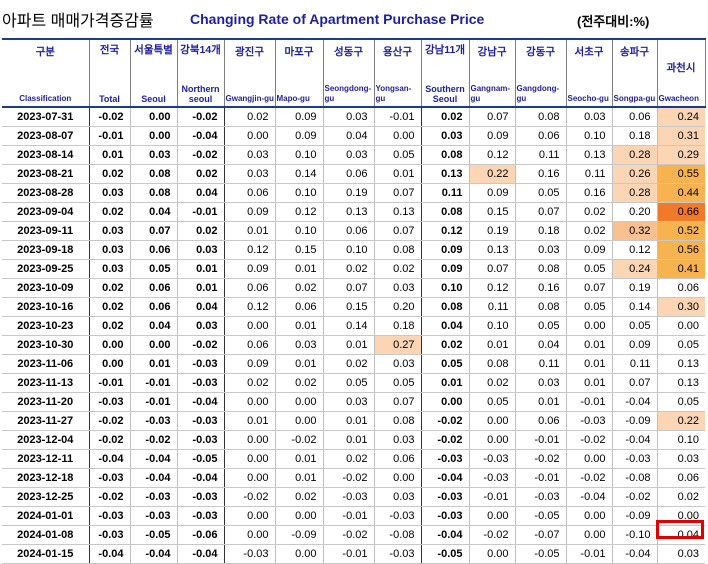 Image resolution: width=708 pixels, height=564 pixels. What do you see at coordinates (680, 117) in the screenshot?
I see `table-cell: 0.24` at bounding box center [680, 117].